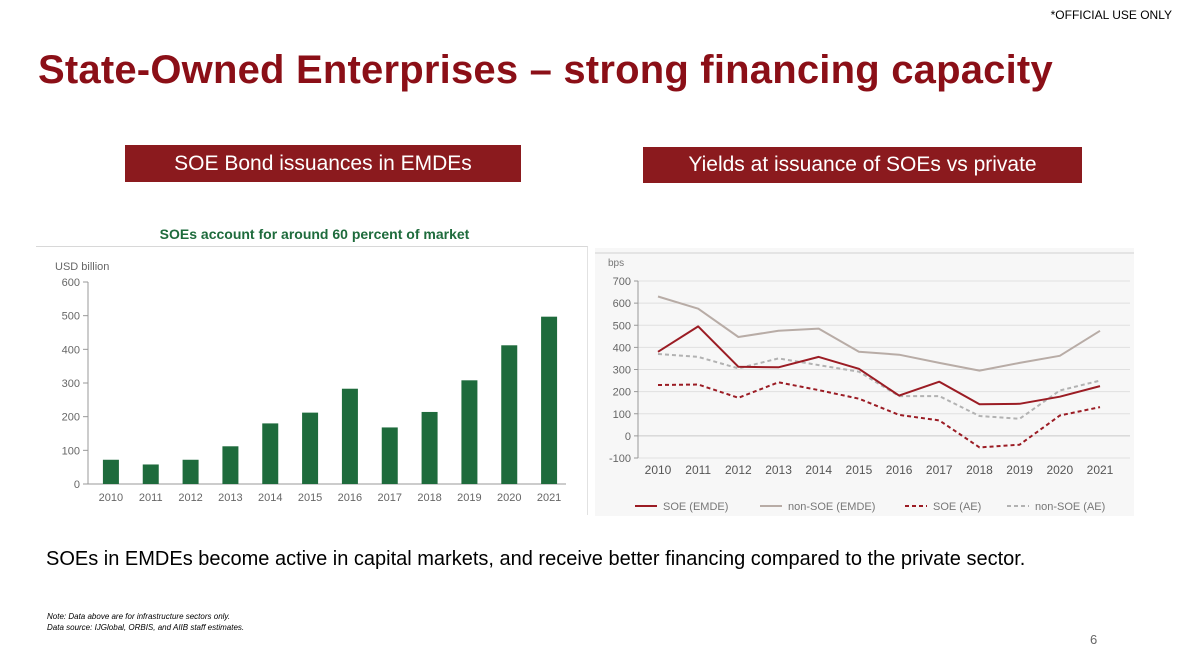 This screenshot has width=1190, height=669. What do you see at coordinates (230, 465) in the screenshot?
I see `bar-2013` at bounding box center [230, 465].